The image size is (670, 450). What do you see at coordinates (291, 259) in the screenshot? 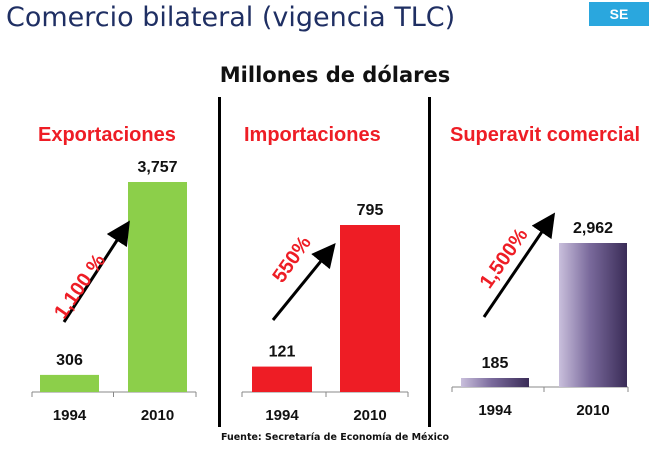
I see `growth-percentage-label: 550%` at bounding box center [291, 259].